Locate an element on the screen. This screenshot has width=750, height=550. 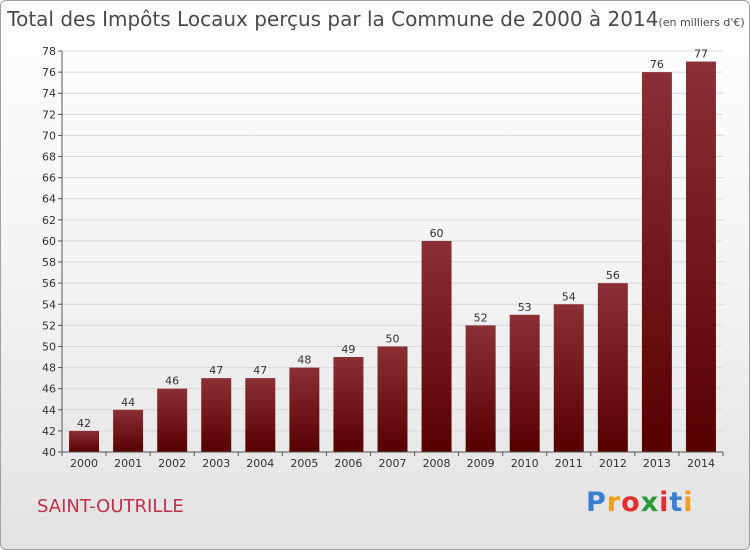
data-label: 44 is located at coordinates (128, 402).